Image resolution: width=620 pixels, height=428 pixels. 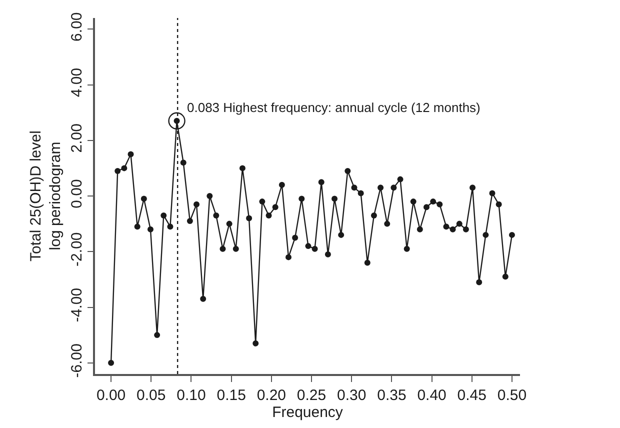 I want to click on x-tick-label: 0.00, so click(x=111, y=395).